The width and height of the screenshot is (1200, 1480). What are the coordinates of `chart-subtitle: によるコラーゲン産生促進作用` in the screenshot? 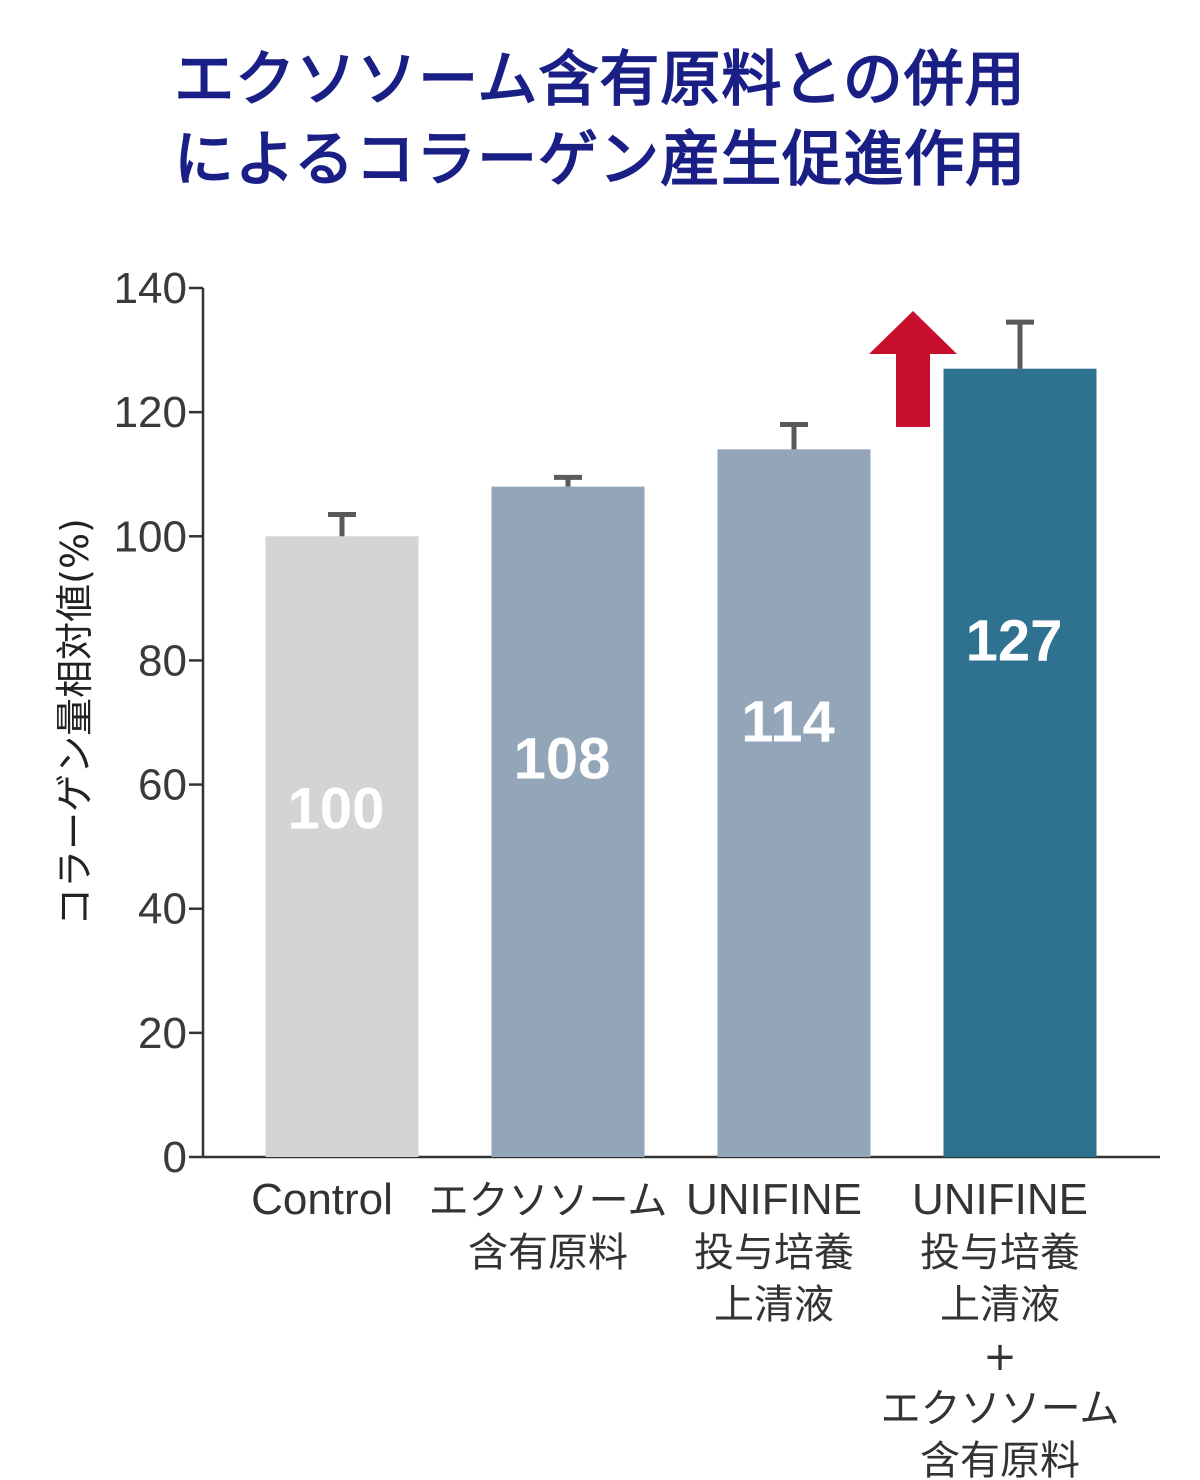 It's located at (600, 160).